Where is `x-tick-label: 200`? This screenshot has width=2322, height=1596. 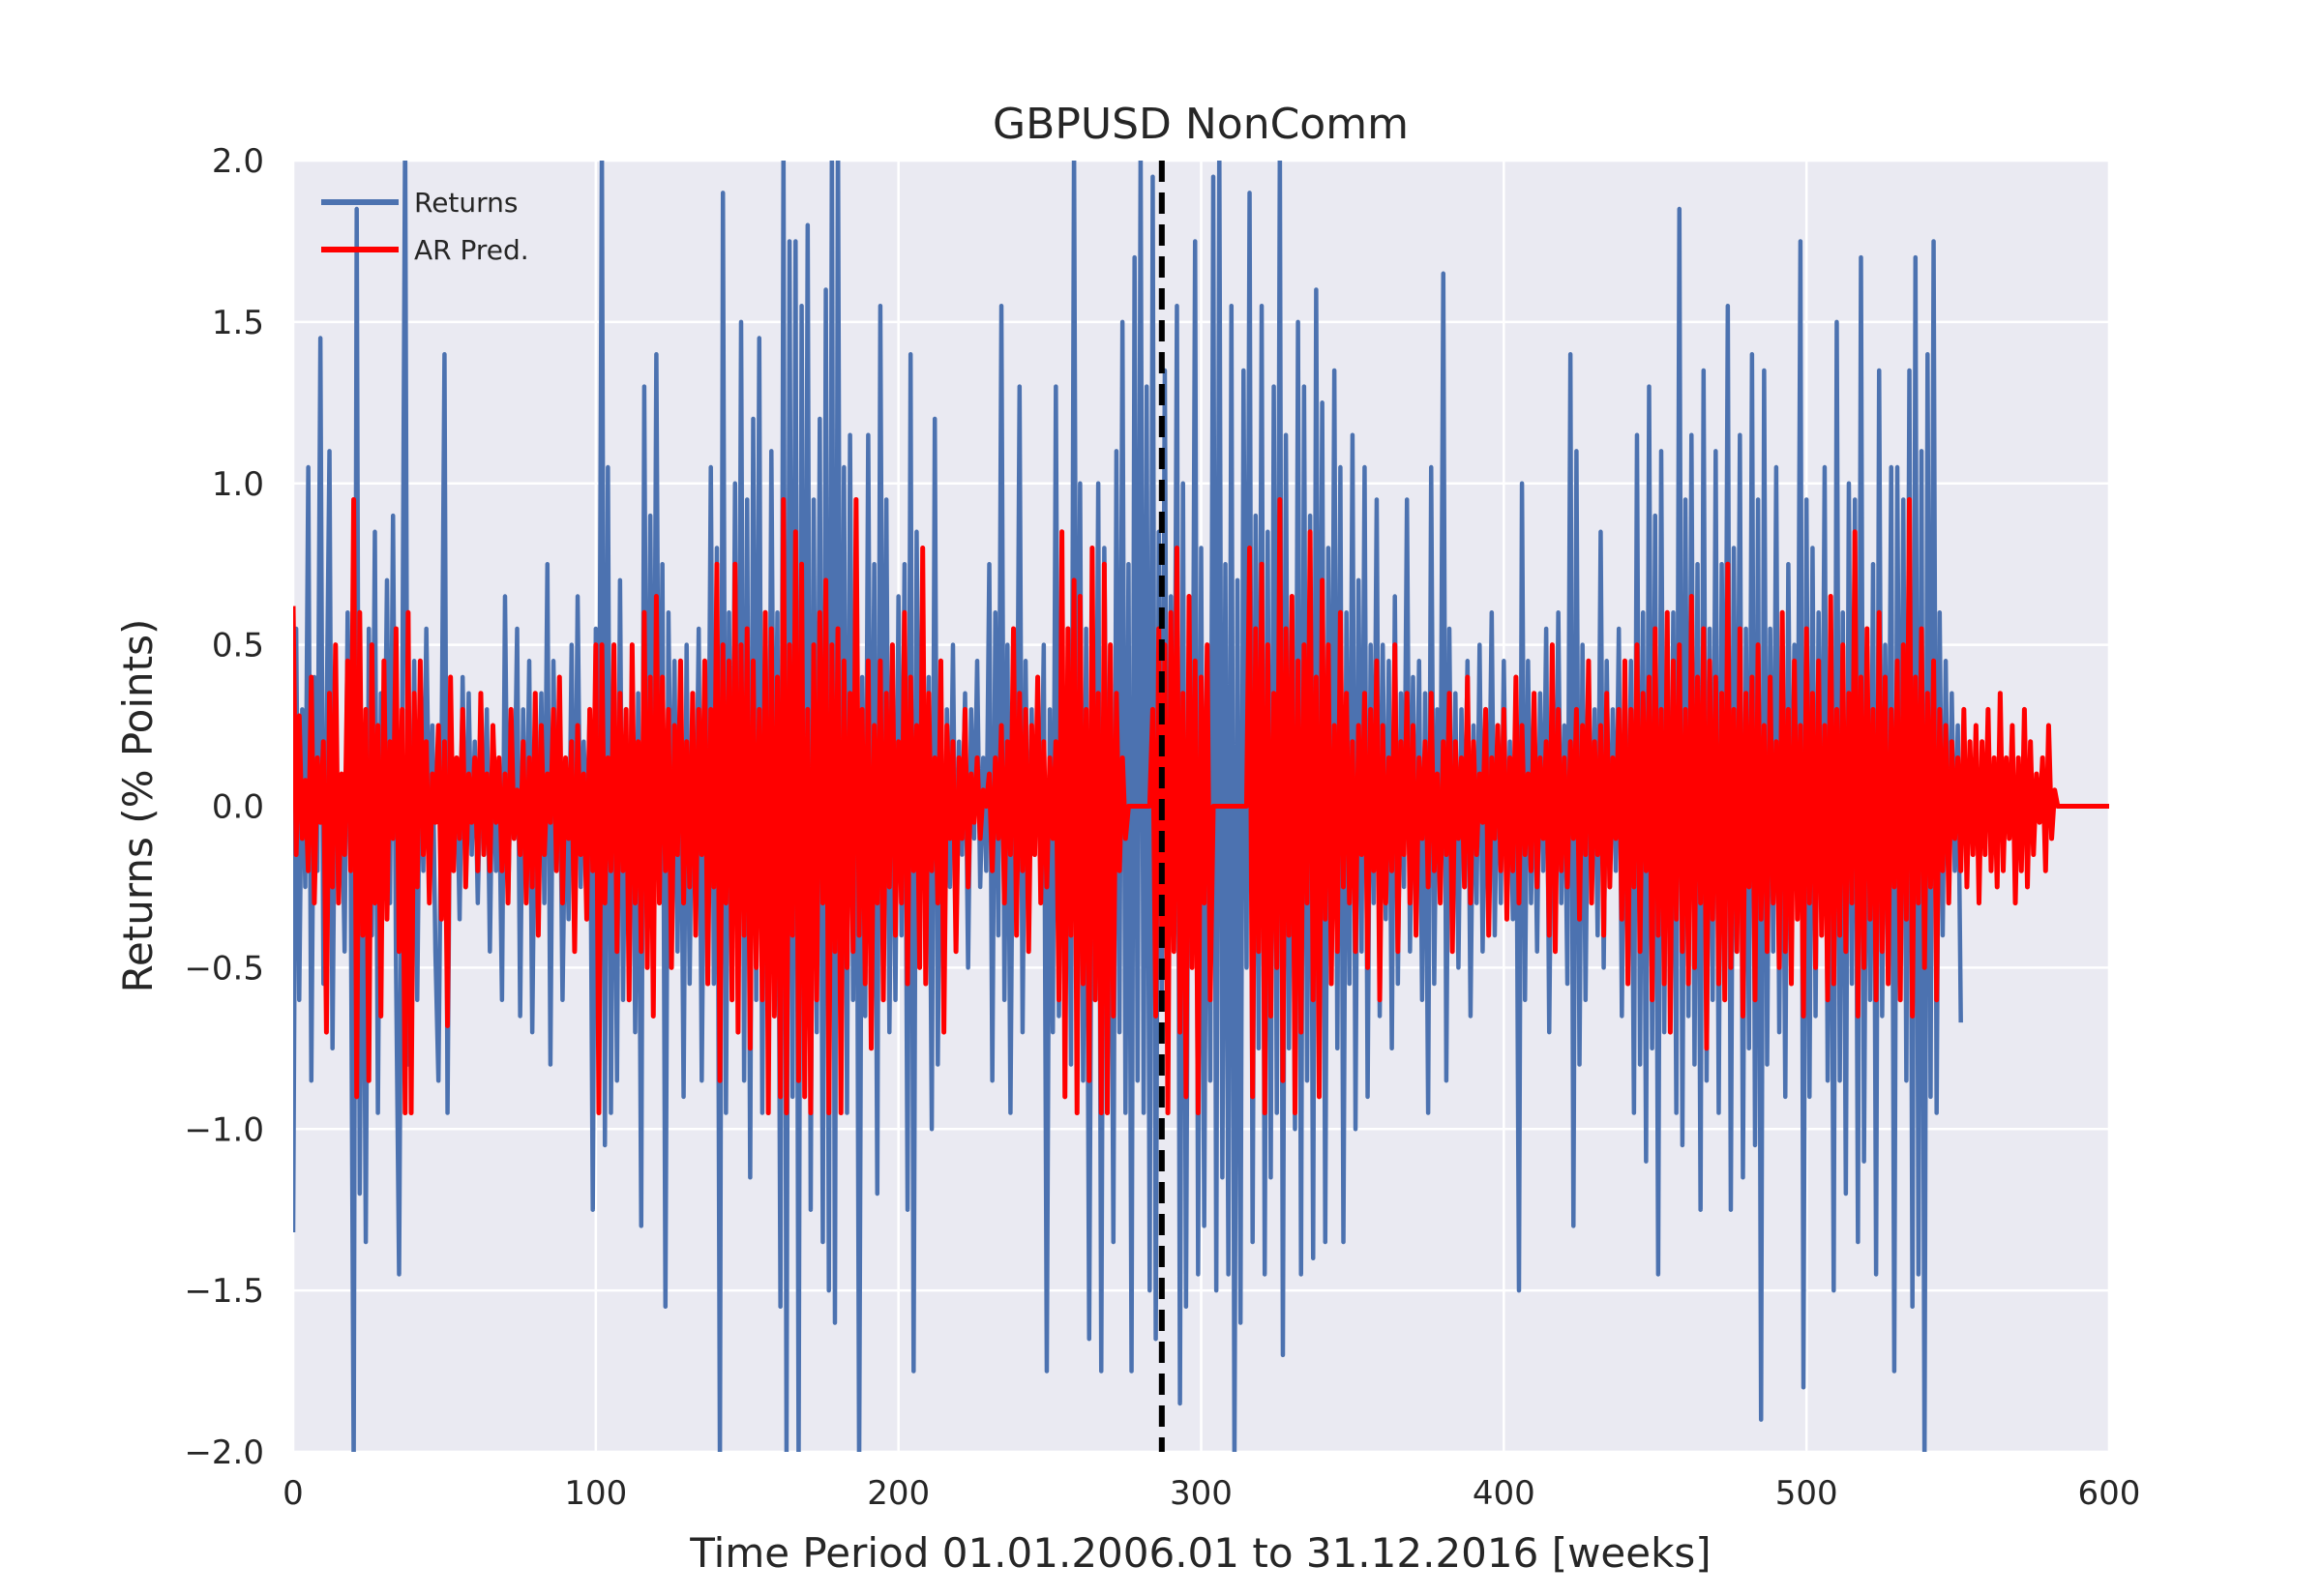
x-tick-label: 200 is located at coordinates (898, 1493).